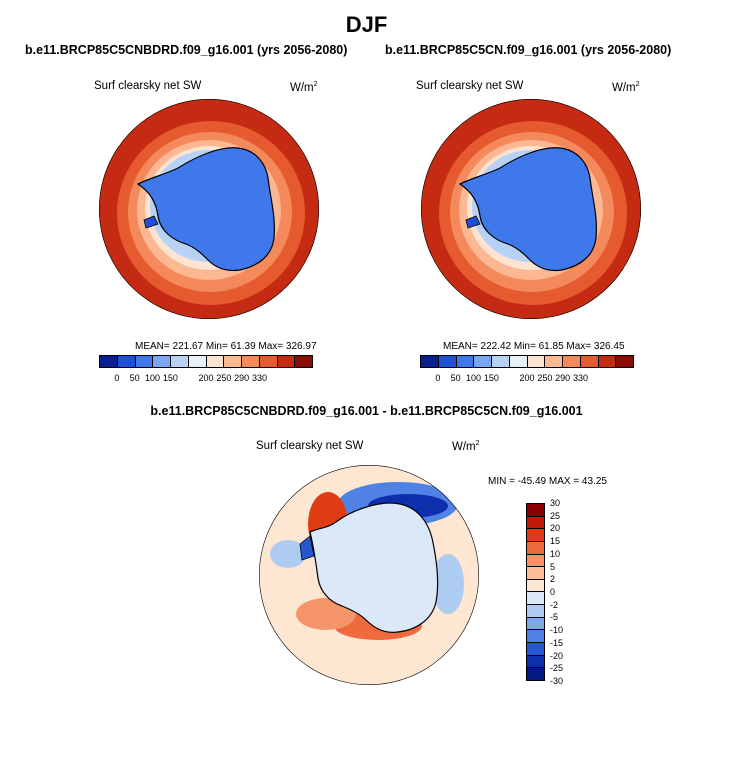 The height and width of the screenshot is (772, 733). What do you see at coordinates (473, 222) in the screenshot?
I see `panel2-peninsula` at bounding box center [473, 222].